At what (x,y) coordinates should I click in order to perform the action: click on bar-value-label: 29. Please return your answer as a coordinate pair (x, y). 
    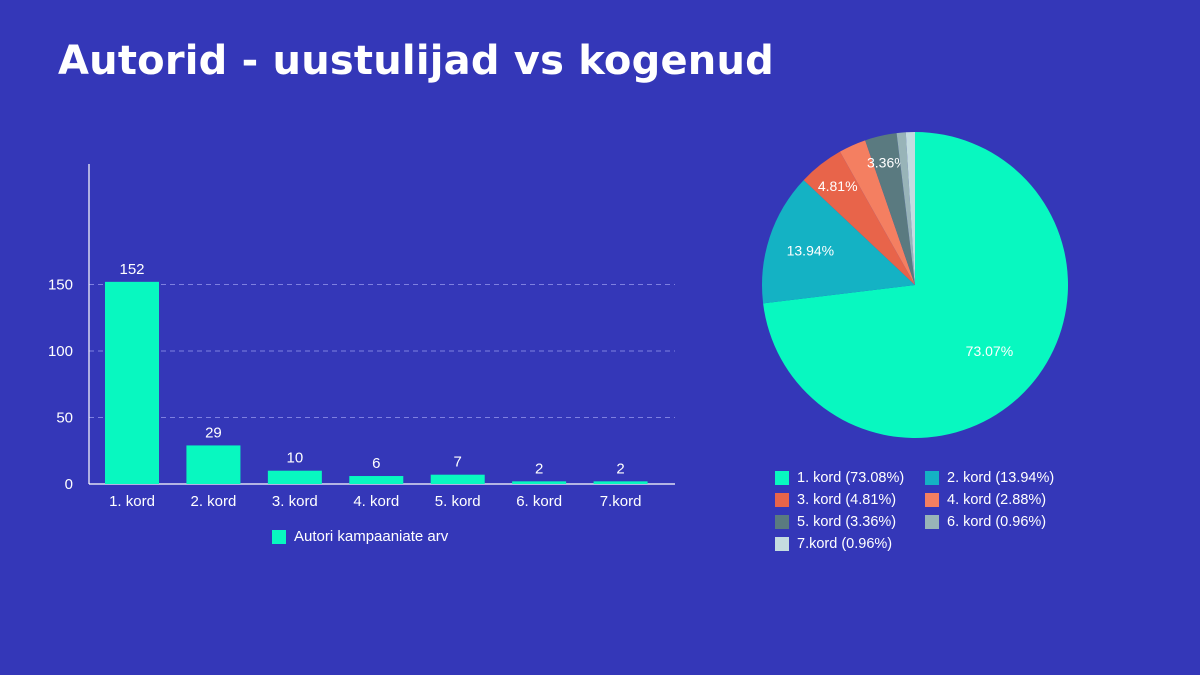
    Looking at the image, I should click on (213, 432).